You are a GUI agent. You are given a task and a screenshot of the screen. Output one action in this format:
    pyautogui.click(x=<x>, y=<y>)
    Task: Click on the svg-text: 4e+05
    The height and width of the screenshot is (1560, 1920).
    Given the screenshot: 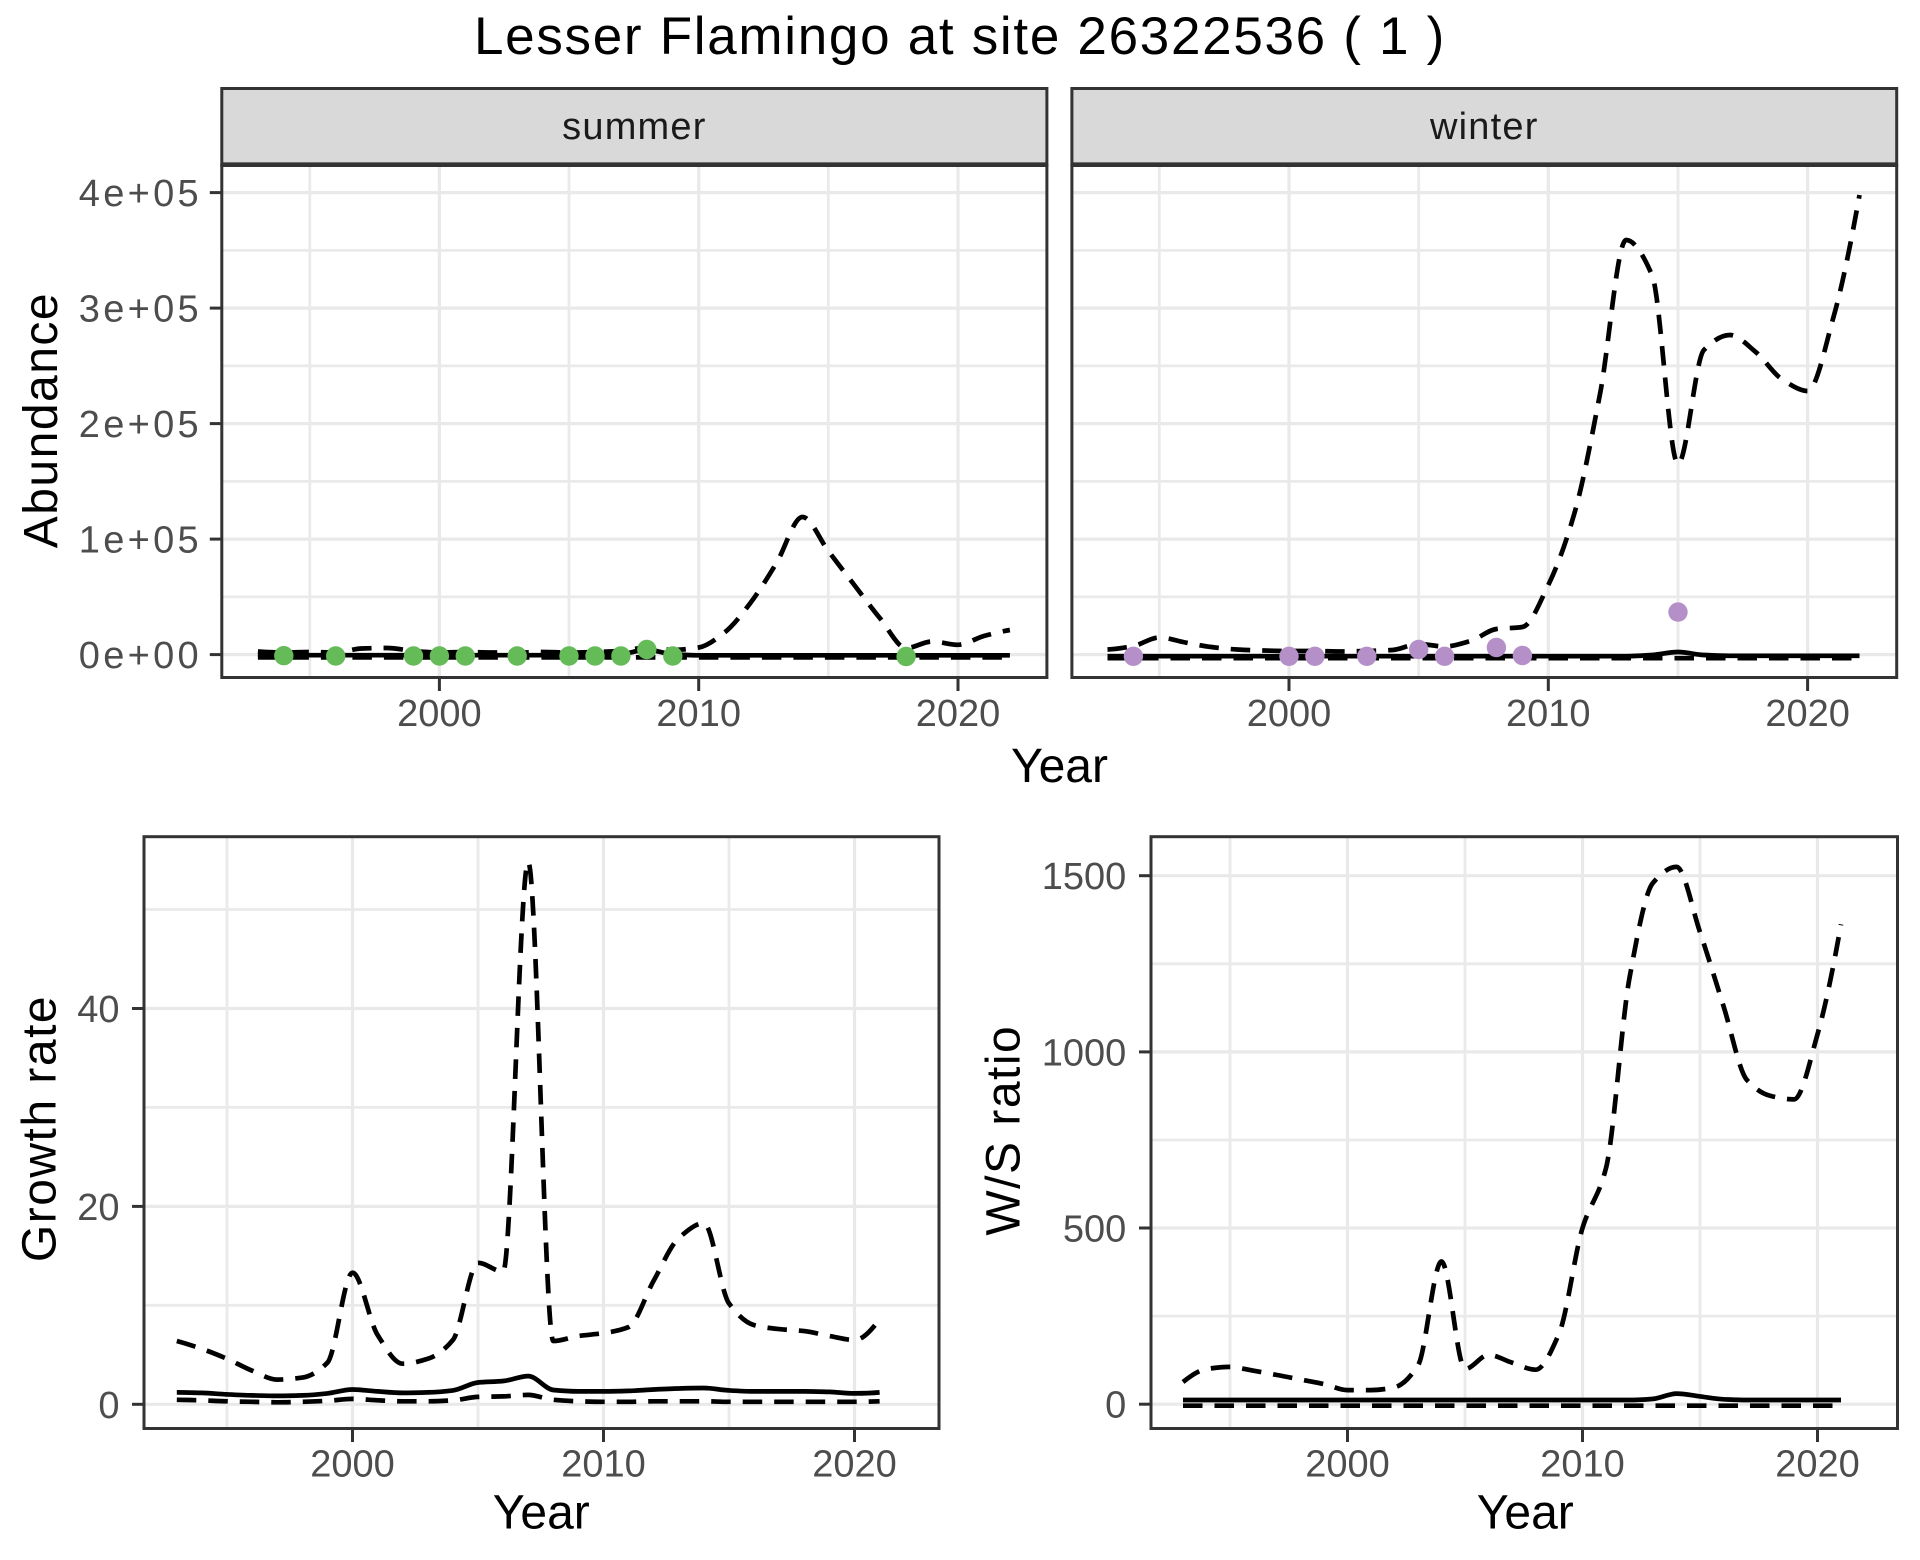 What is the action you would take?
    pyautogui.click(x=140, y=194)
    